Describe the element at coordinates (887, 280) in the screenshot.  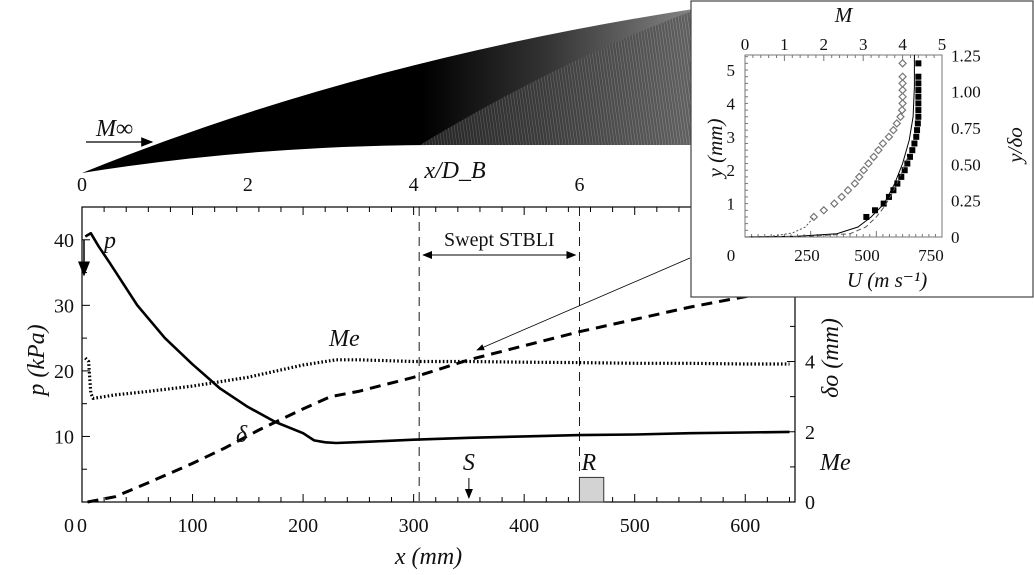
I see `inset-x-axis-label: U (m s⁻¹)` at that location.